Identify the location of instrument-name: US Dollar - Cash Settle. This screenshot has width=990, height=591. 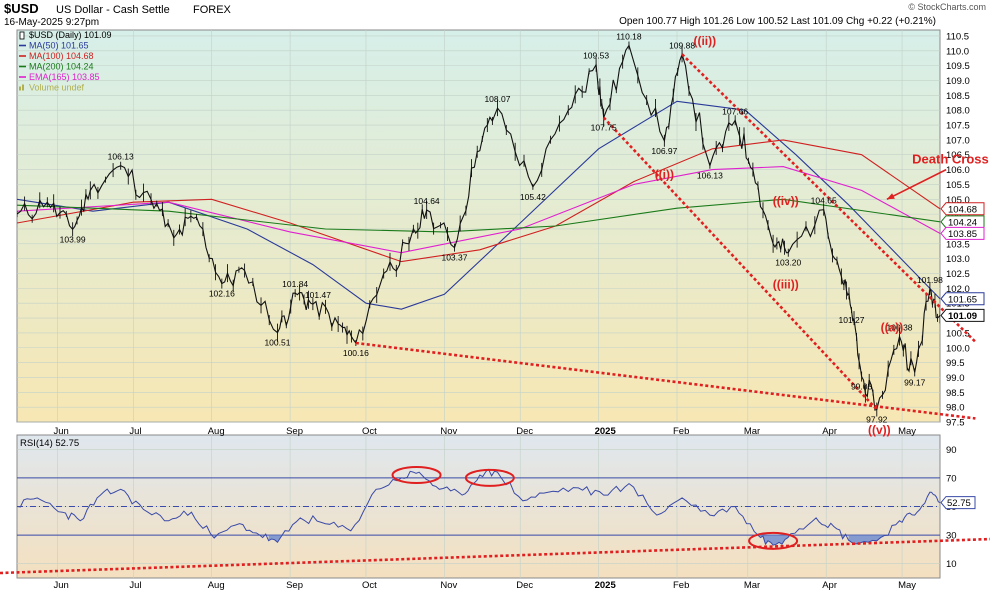
(113, 10).